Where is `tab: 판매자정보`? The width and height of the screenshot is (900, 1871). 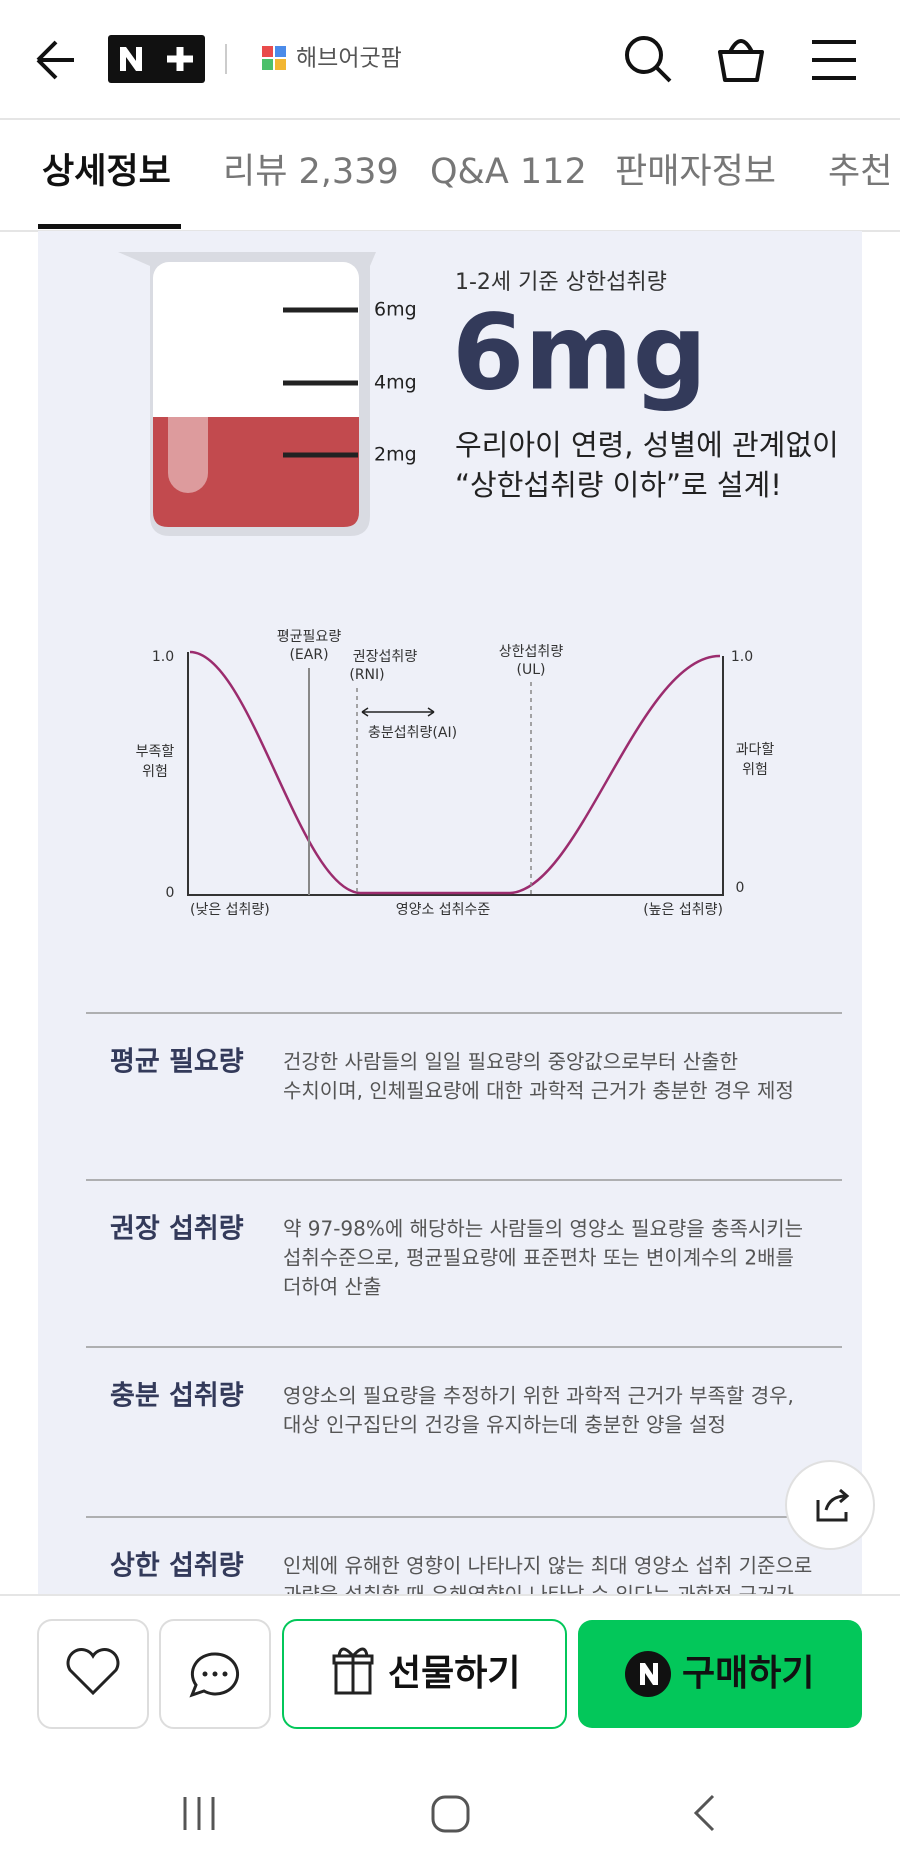
tab: 판매자정보 is located at coordinates (695, 172).